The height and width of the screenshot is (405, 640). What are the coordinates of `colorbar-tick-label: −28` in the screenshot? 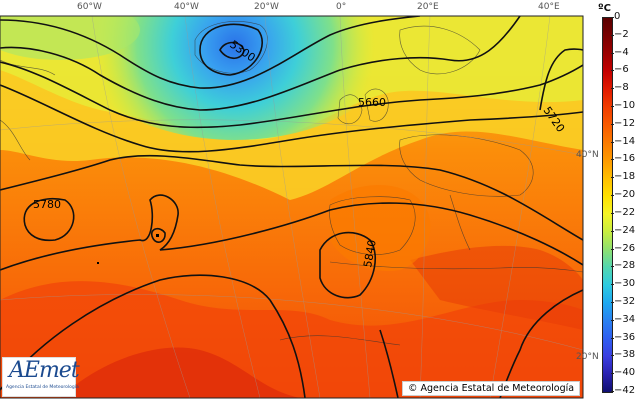 It's located at (625, 266).